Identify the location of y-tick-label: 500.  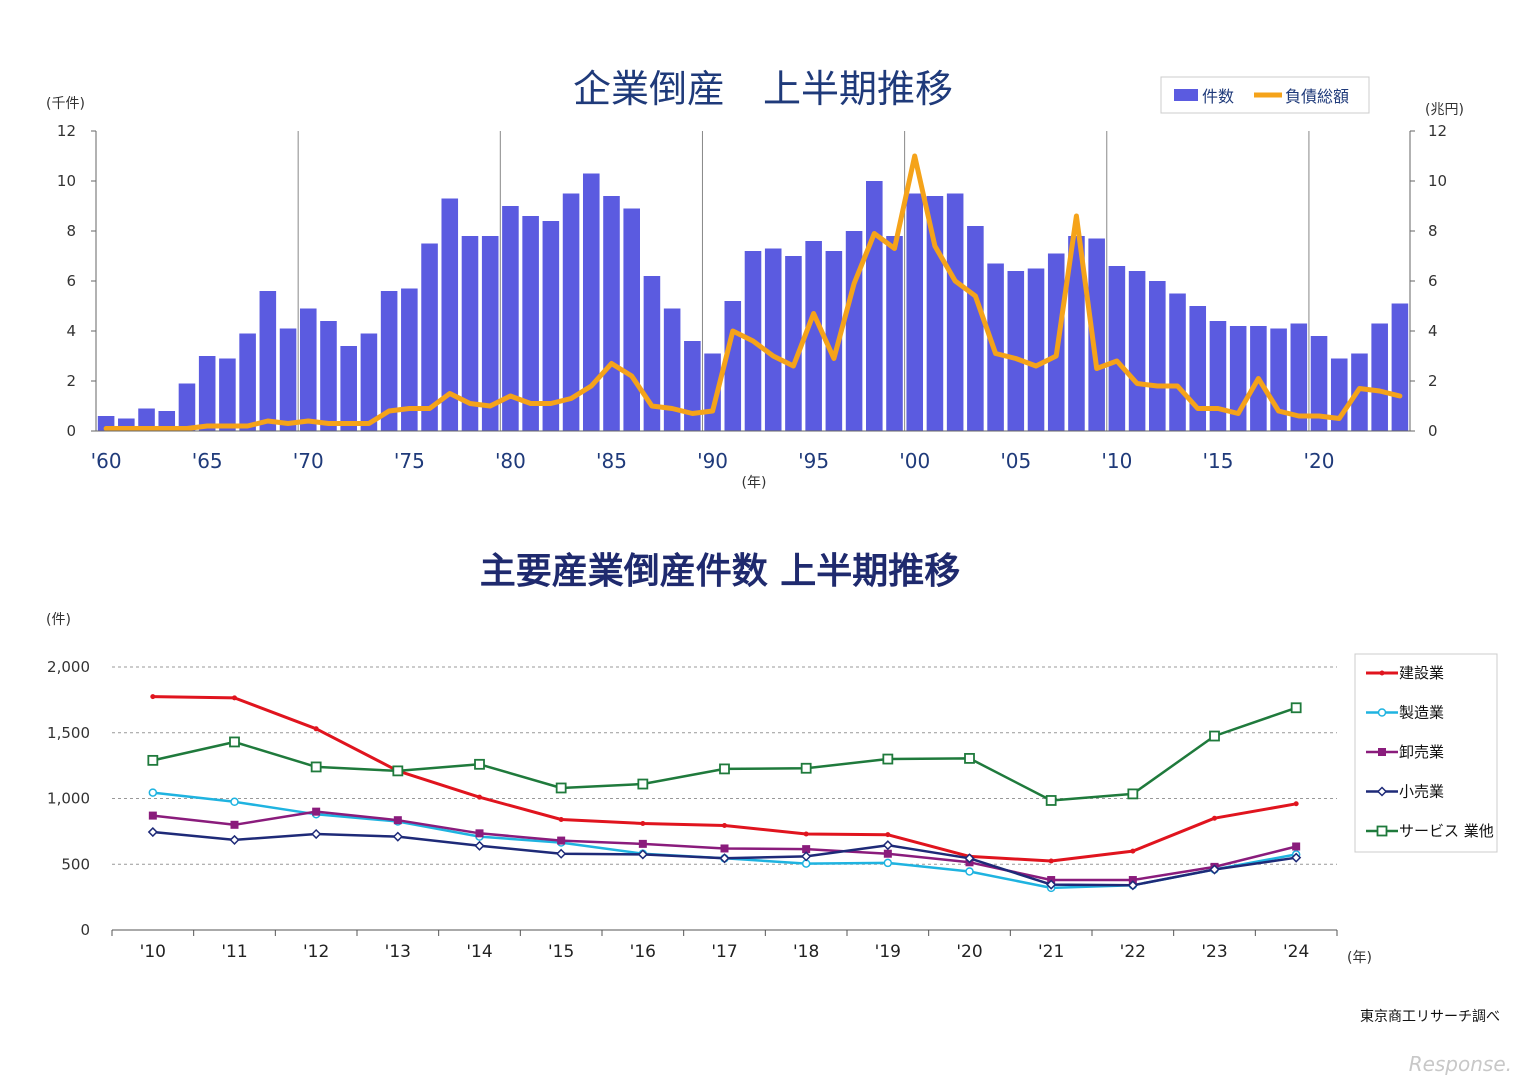
(75, 864).